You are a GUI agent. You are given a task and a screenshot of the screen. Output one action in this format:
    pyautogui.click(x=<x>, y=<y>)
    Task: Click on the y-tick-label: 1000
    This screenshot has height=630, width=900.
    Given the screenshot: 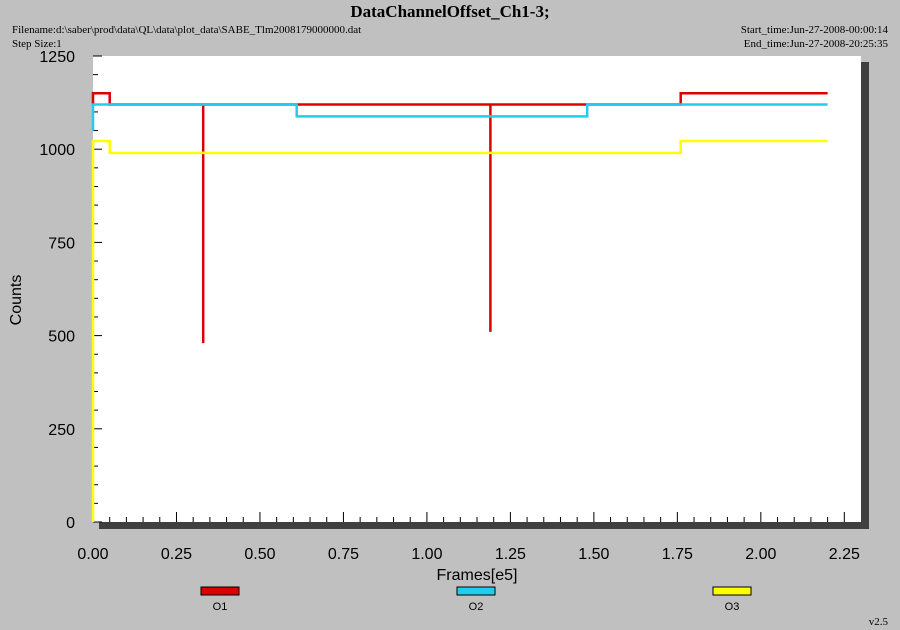 What is the action you would take?
    pyautogui.click(x=57, y=150)
    